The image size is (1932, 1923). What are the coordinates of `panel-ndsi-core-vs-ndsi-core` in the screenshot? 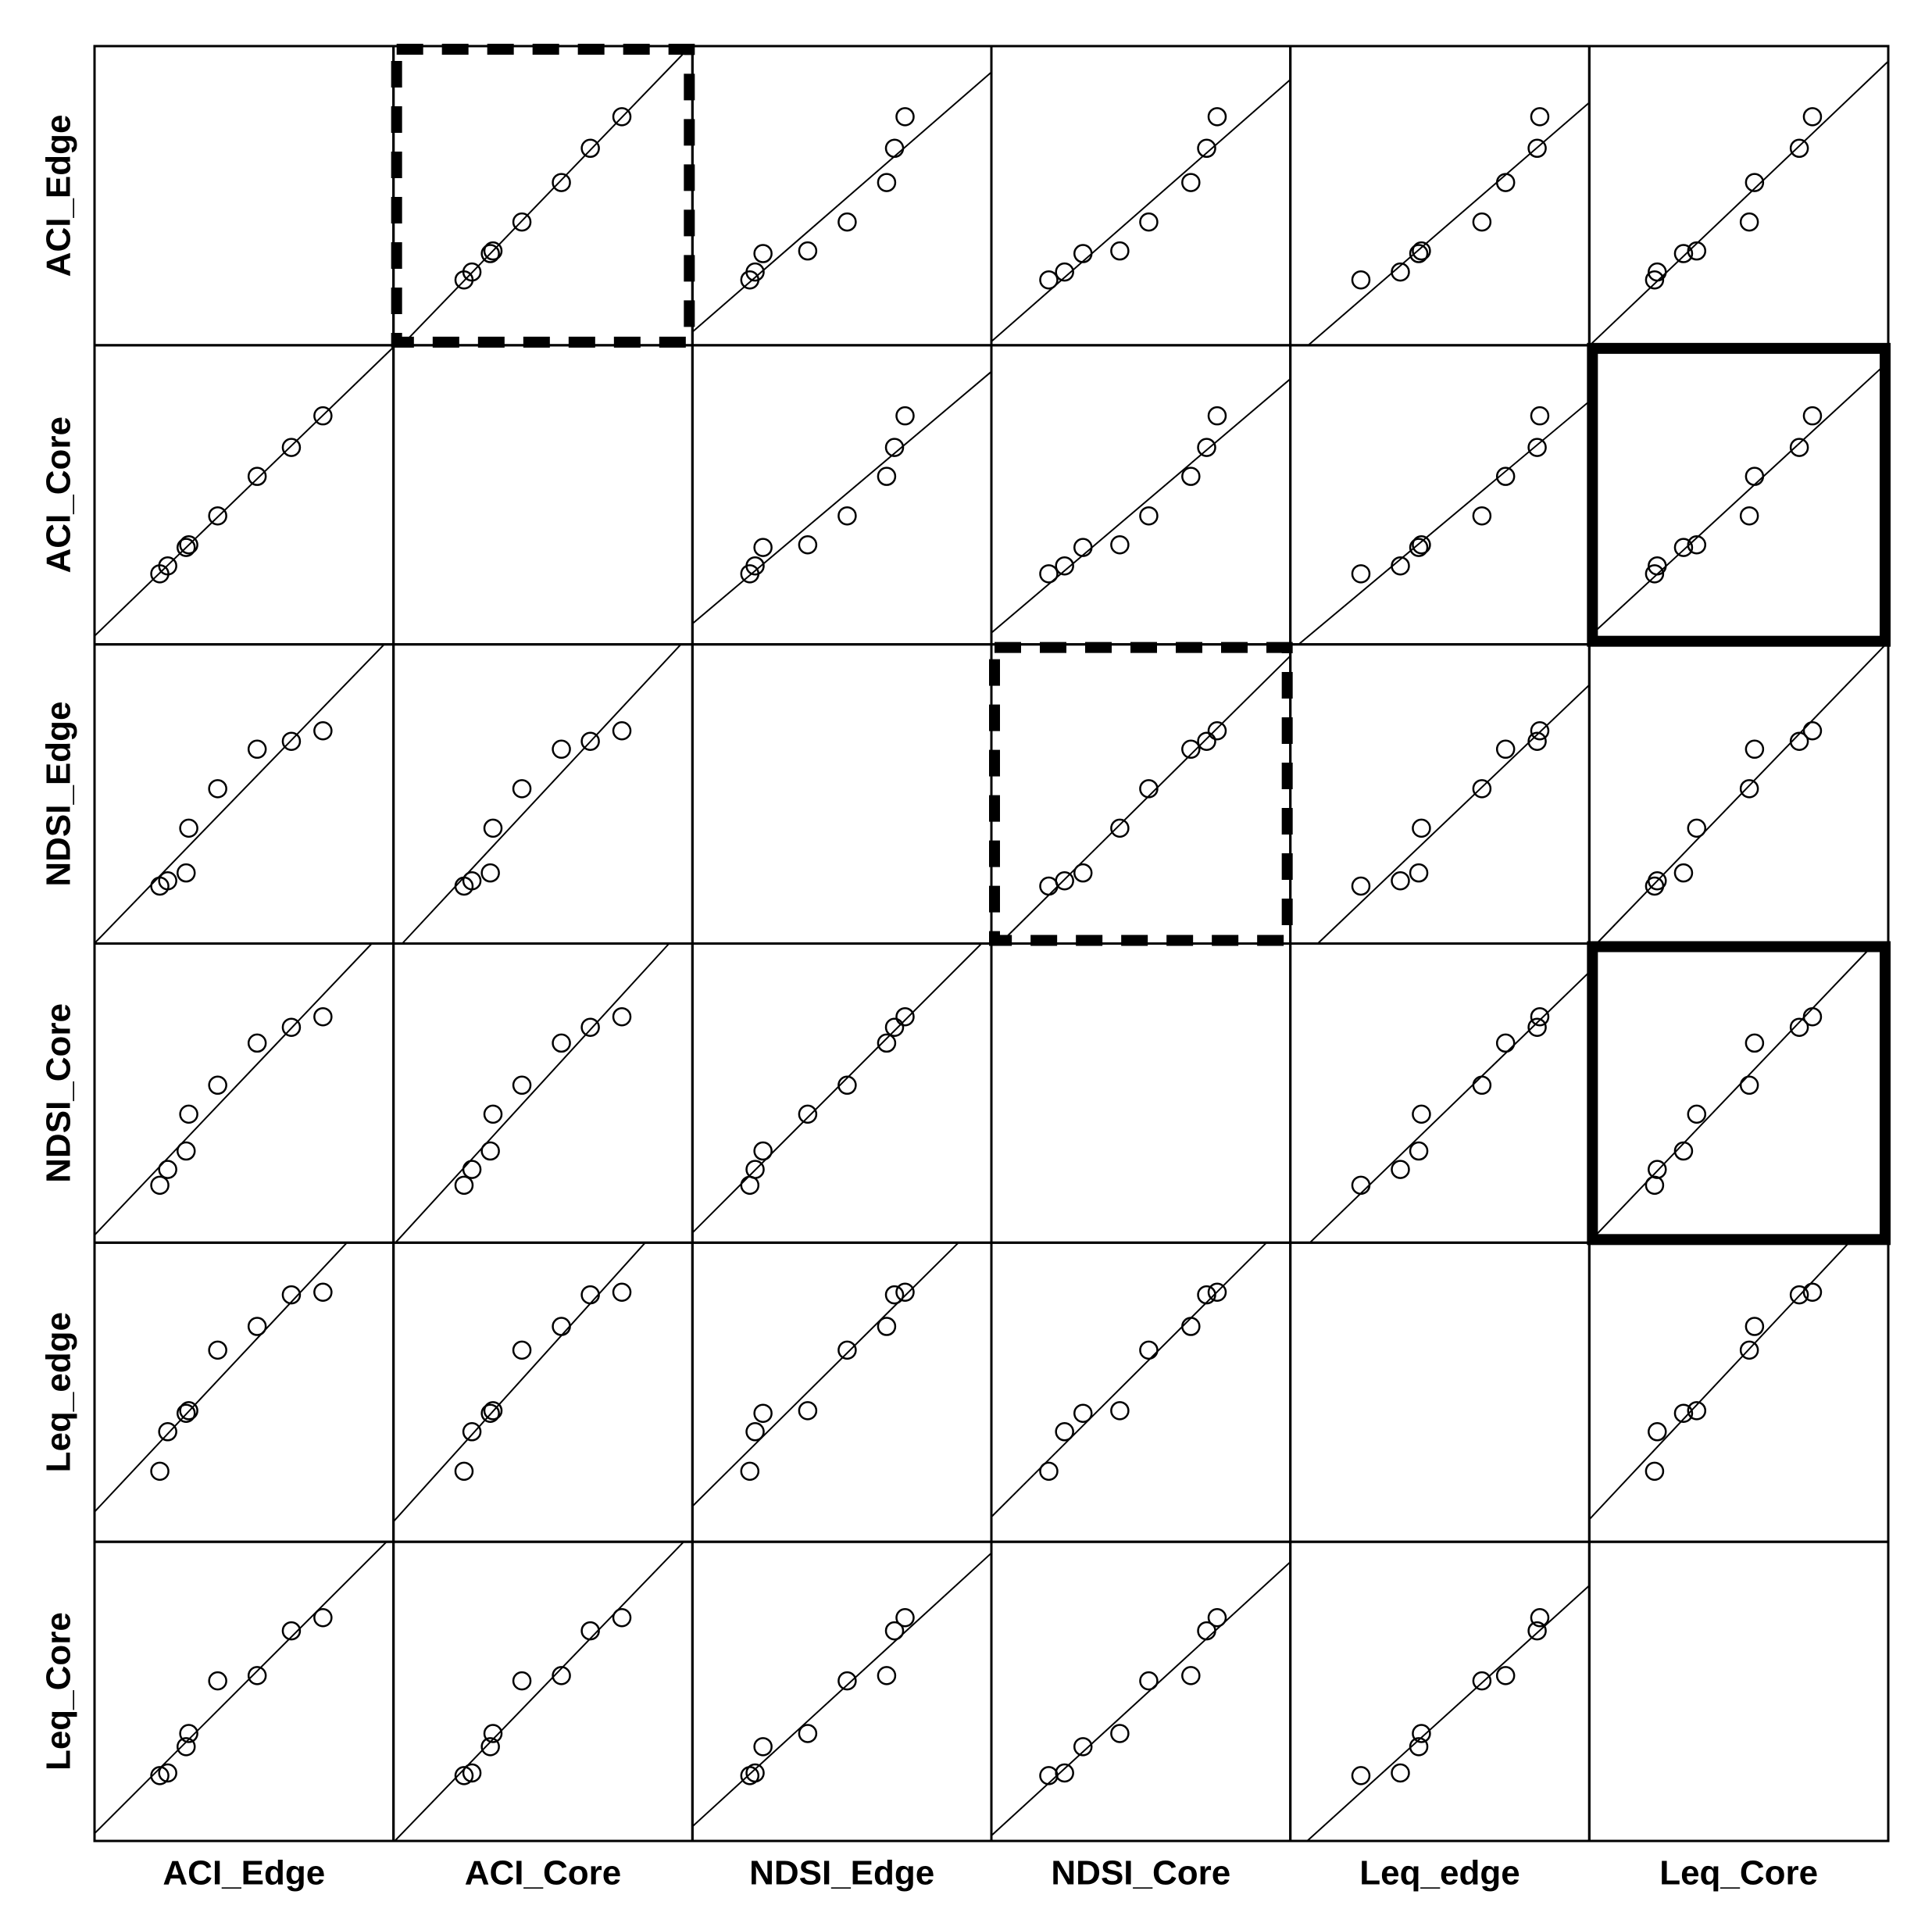 It's located at (1141, 1093).